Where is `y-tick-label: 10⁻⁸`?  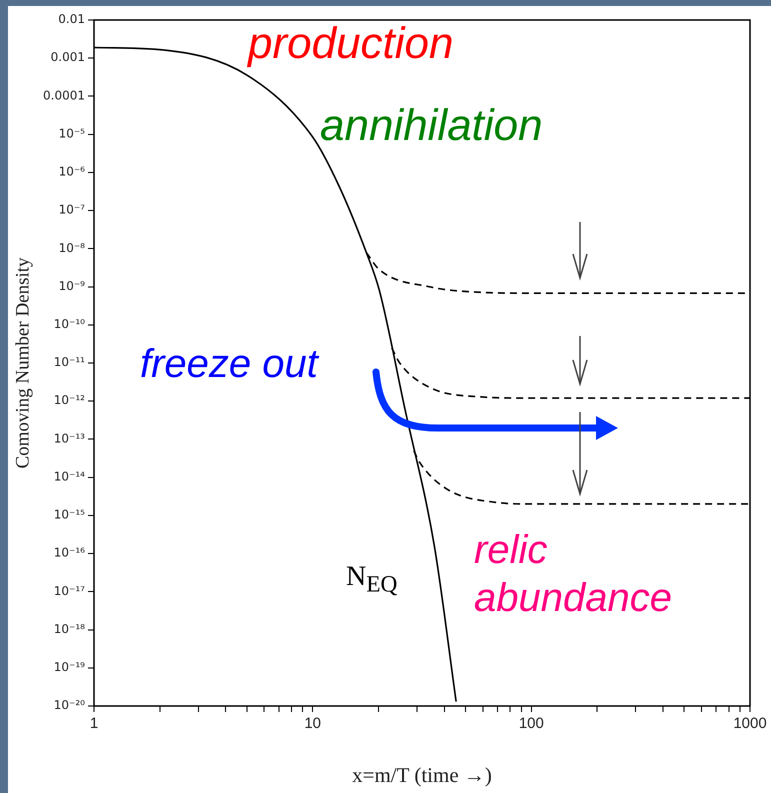
y-tick-label: 10⁻⁸ is located at coordinates (72, 247).